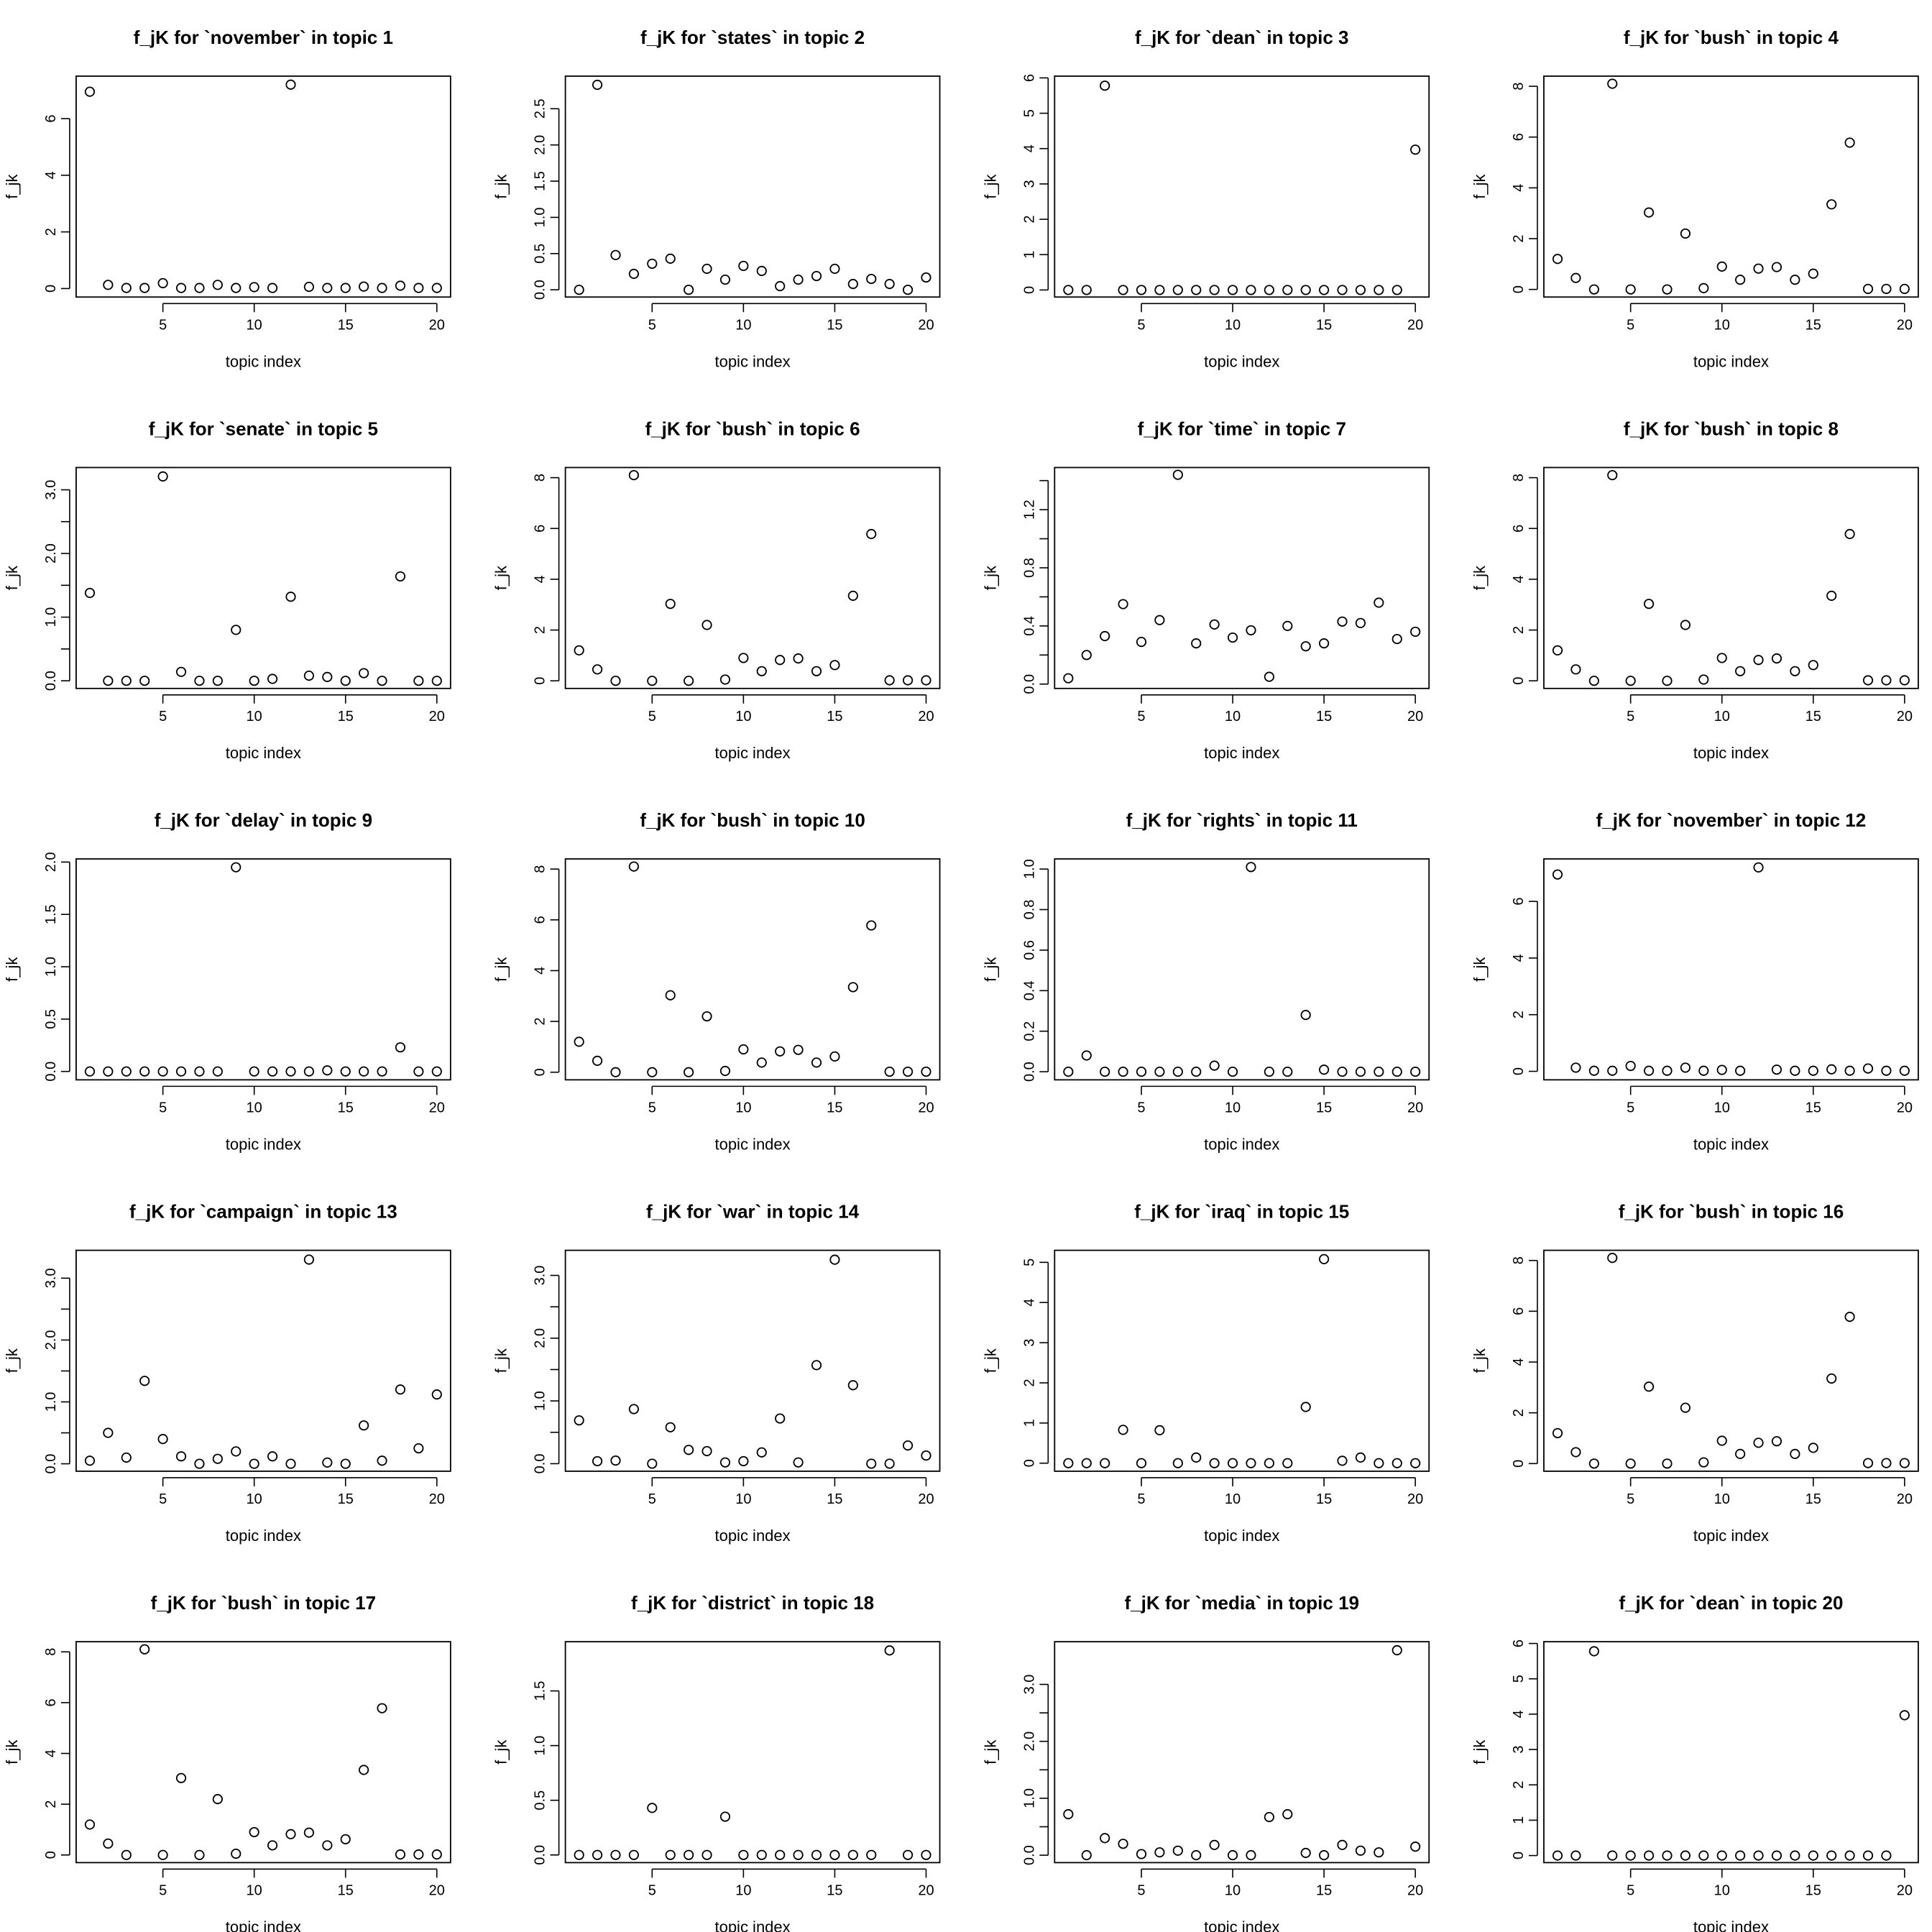  What do you see at coordinates (1242, 428) in the screenshot?
I see `chart-title: f_jK for `time` in topic 7` at bounding box center [1242, 428].